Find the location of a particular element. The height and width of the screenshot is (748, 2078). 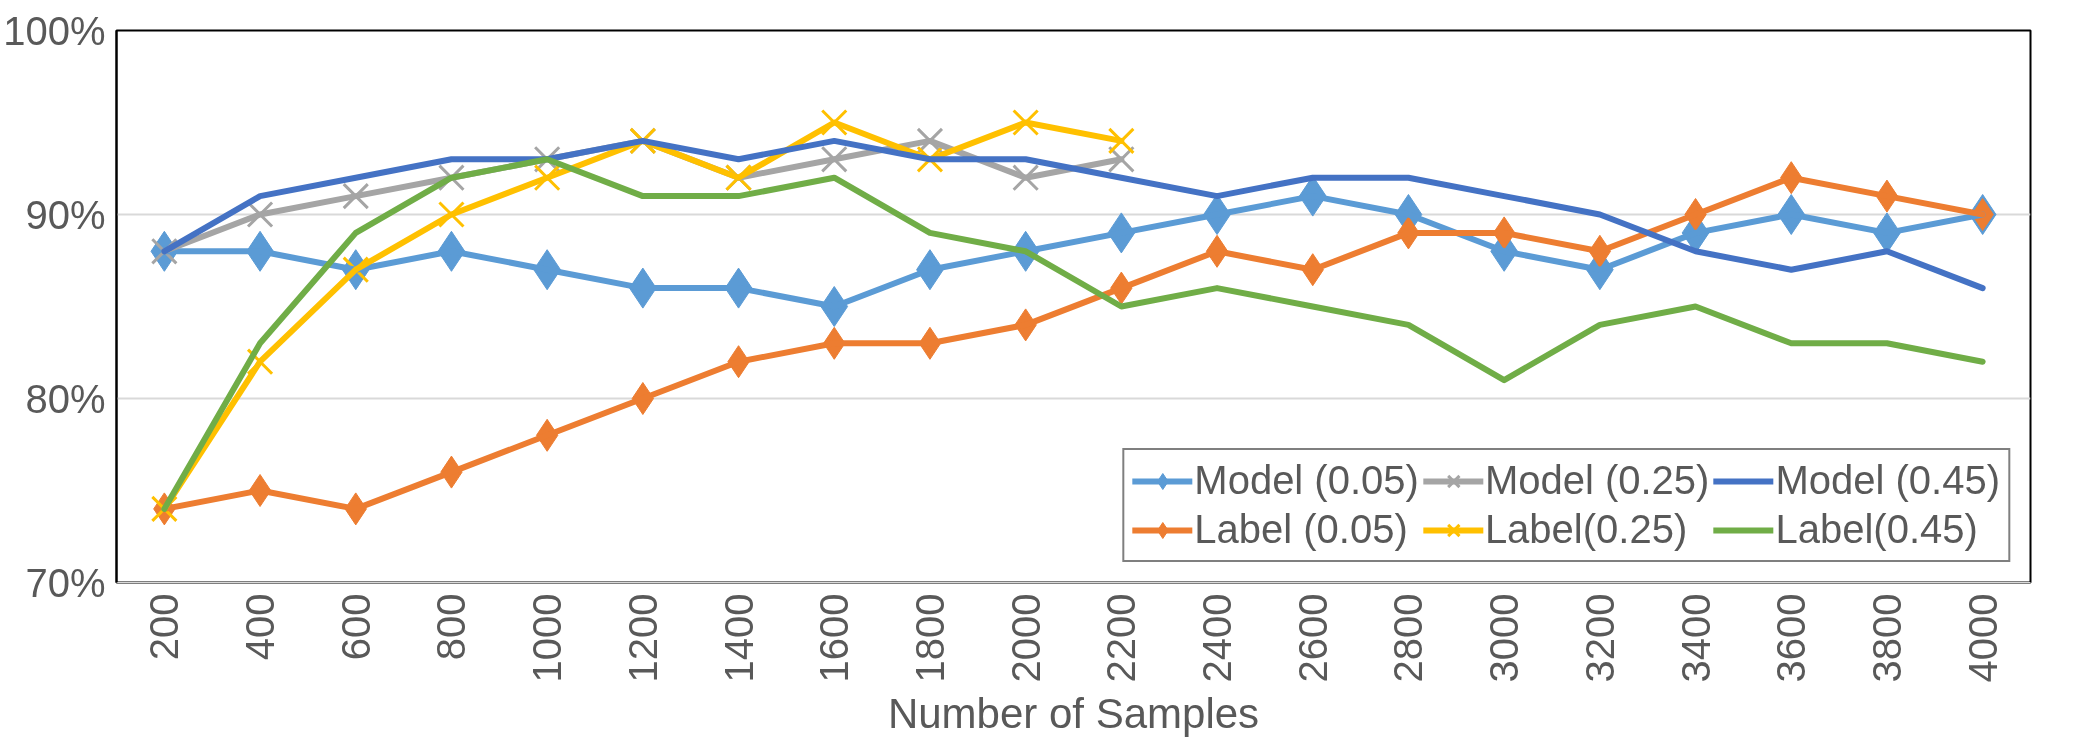

x-tick-label: 800 is located at coordinates (451, 627).